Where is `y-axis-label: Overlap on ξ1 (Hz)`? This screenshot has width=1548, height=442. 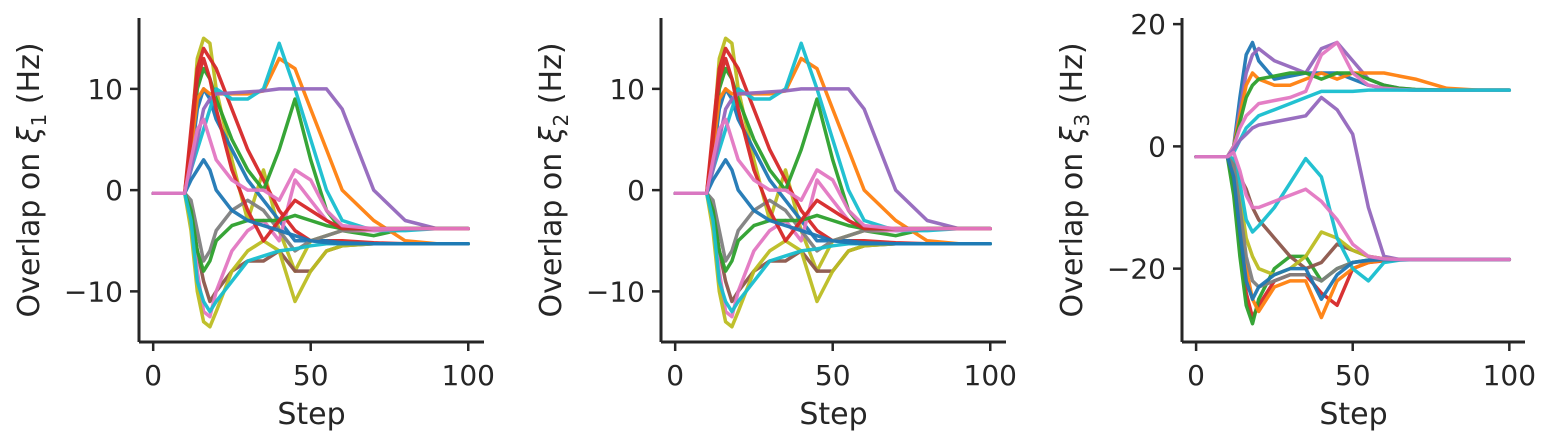
y-axis-label: Overlap on ξ1 (Hz) is located at coordinates (31, 179).